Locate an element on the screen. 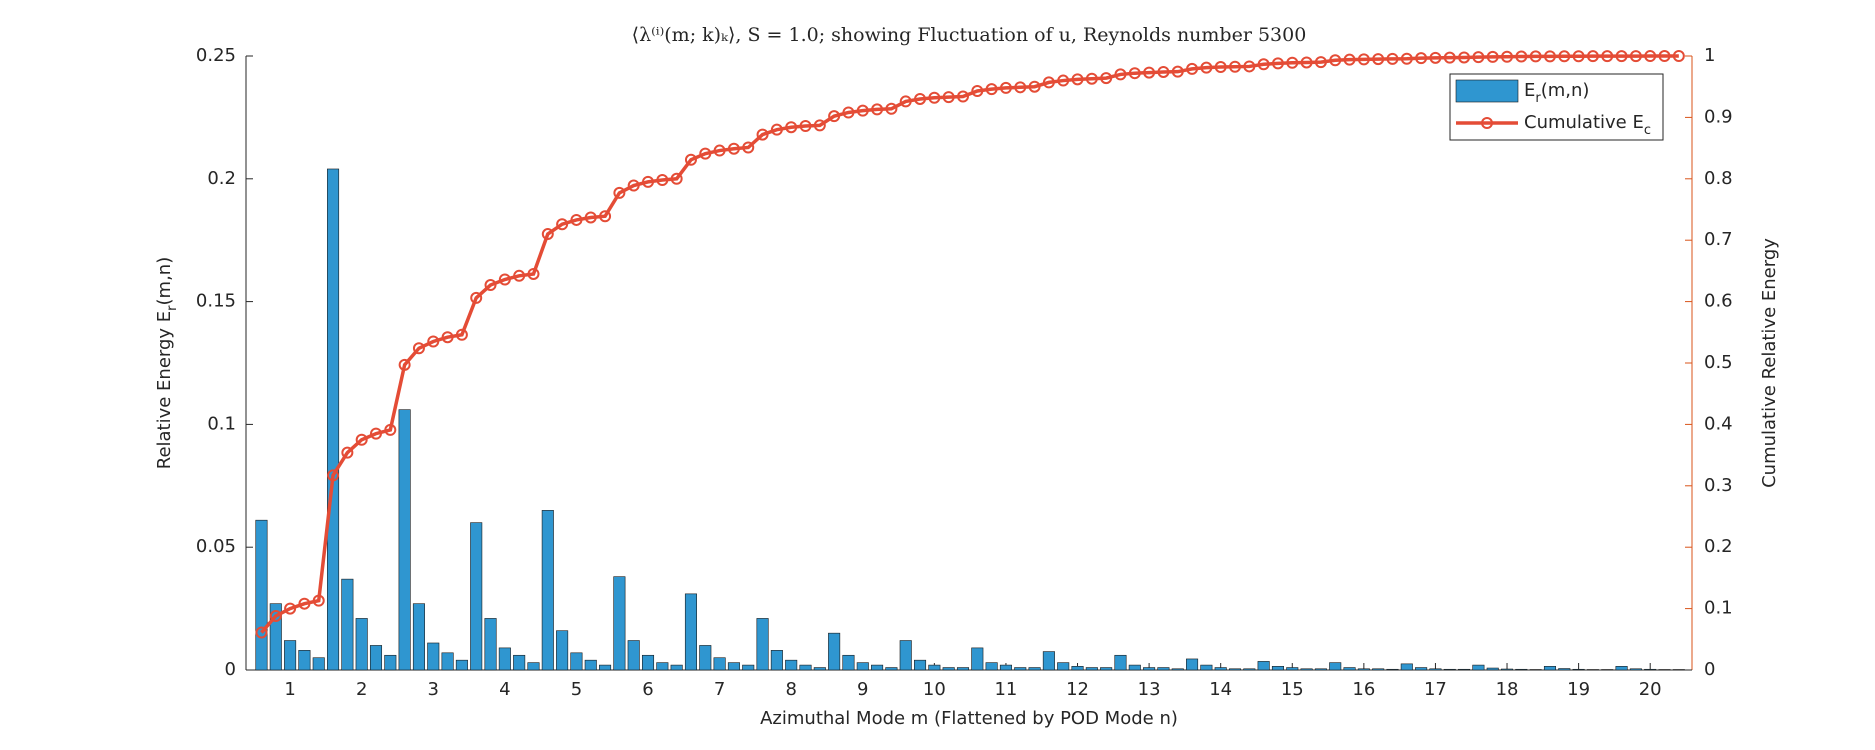 This screenshot has height=750, width=1875. legend-swatch is located at coordinates (1487, 91).